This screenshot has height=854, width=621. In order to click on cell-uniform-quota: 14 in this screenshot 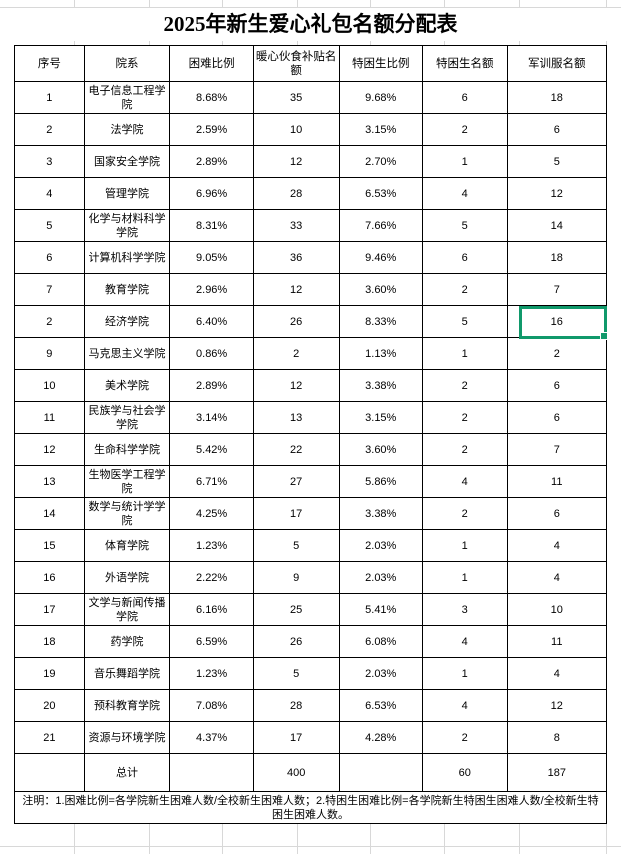, I will do `click(557, 225)`.